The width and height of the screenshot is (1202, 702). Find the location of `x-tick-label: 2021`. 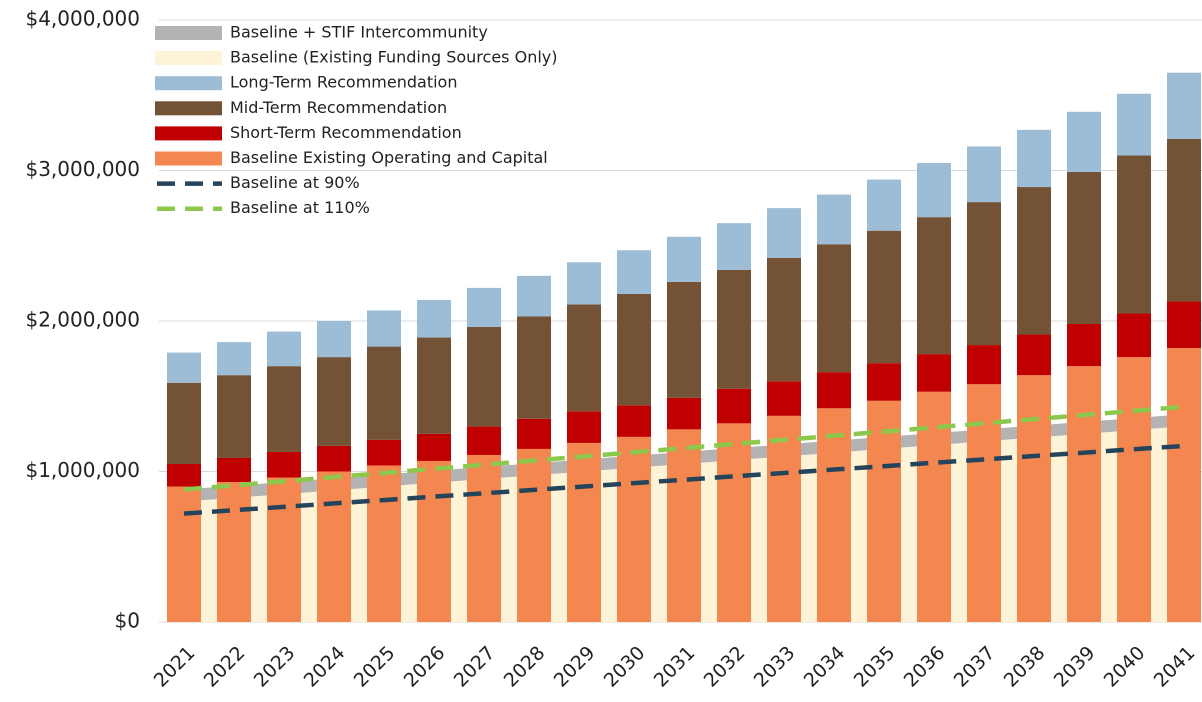

x-tick-label: 2021 is located at coordinates (175, 667).